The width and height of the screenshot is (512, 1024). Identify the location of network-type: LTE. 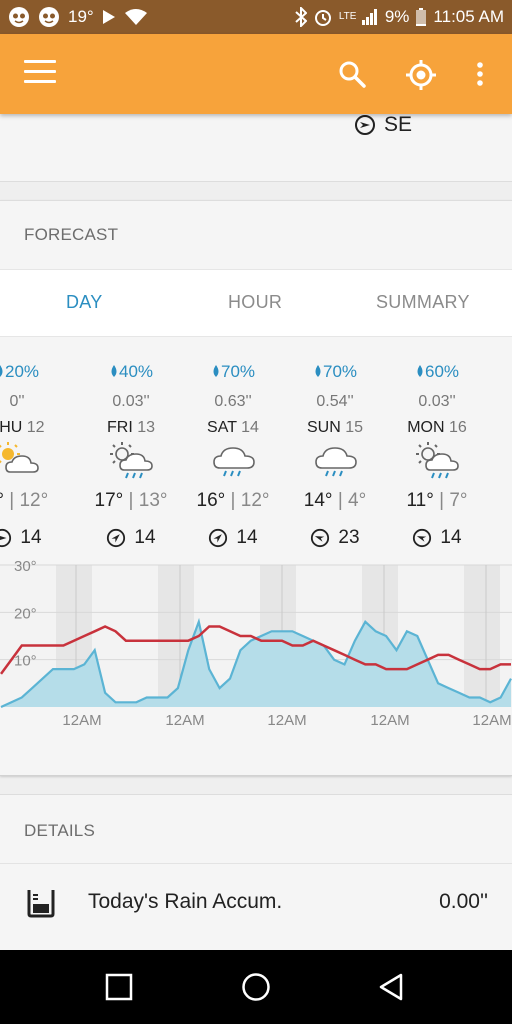
(347, 16).